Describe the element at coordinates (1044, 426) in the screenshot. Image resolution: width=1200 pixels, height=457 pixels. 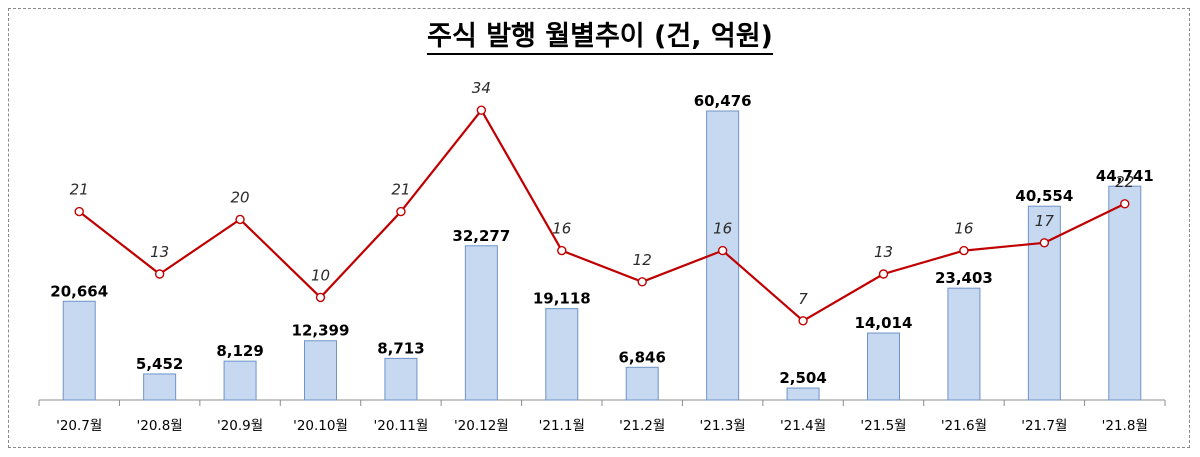
I see `x-tick-label: '21.7월` at that location.